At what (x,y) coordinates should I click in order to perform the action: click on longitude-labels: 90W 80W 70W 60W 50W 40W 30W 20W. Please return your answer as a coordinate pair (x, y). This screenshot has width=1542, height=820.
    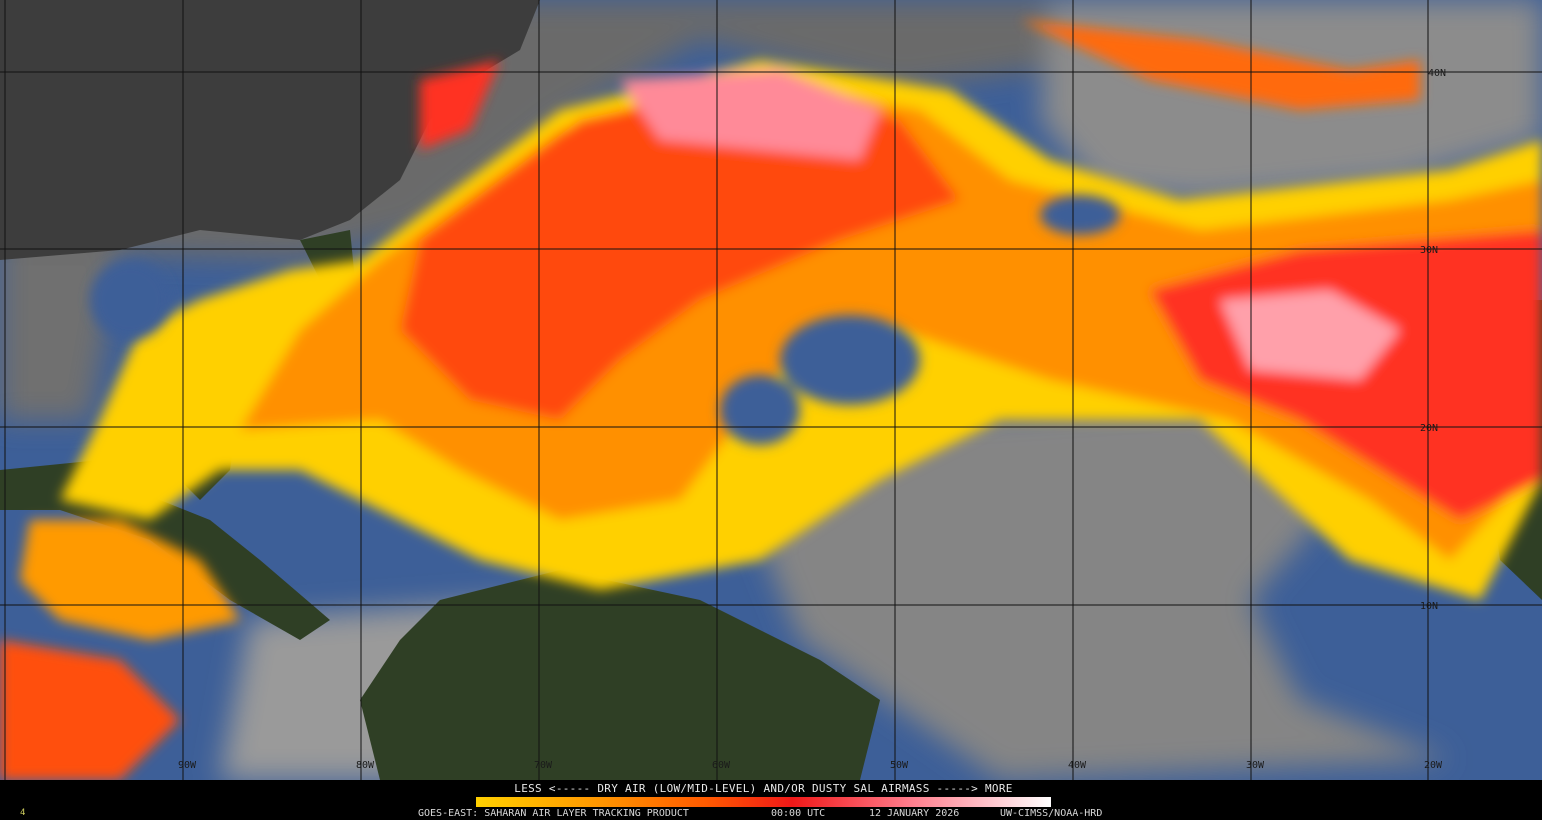
    Looking at the image, I should click on (810, 765).